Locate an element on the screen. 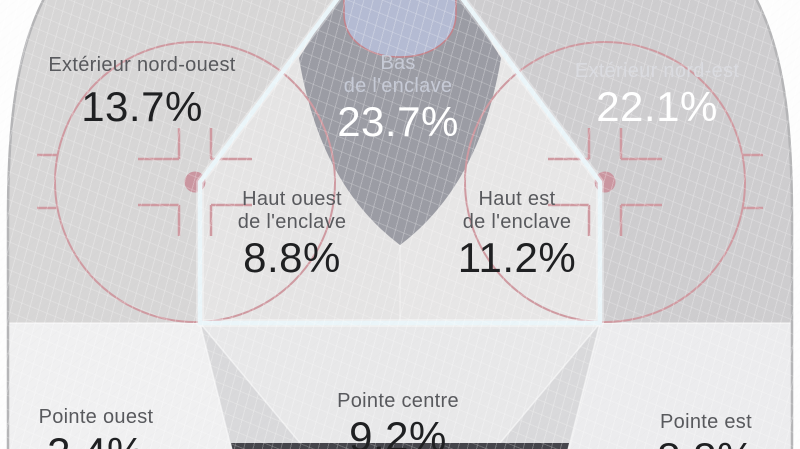  zone-pointe-centre is located at coordinates (400, 386).